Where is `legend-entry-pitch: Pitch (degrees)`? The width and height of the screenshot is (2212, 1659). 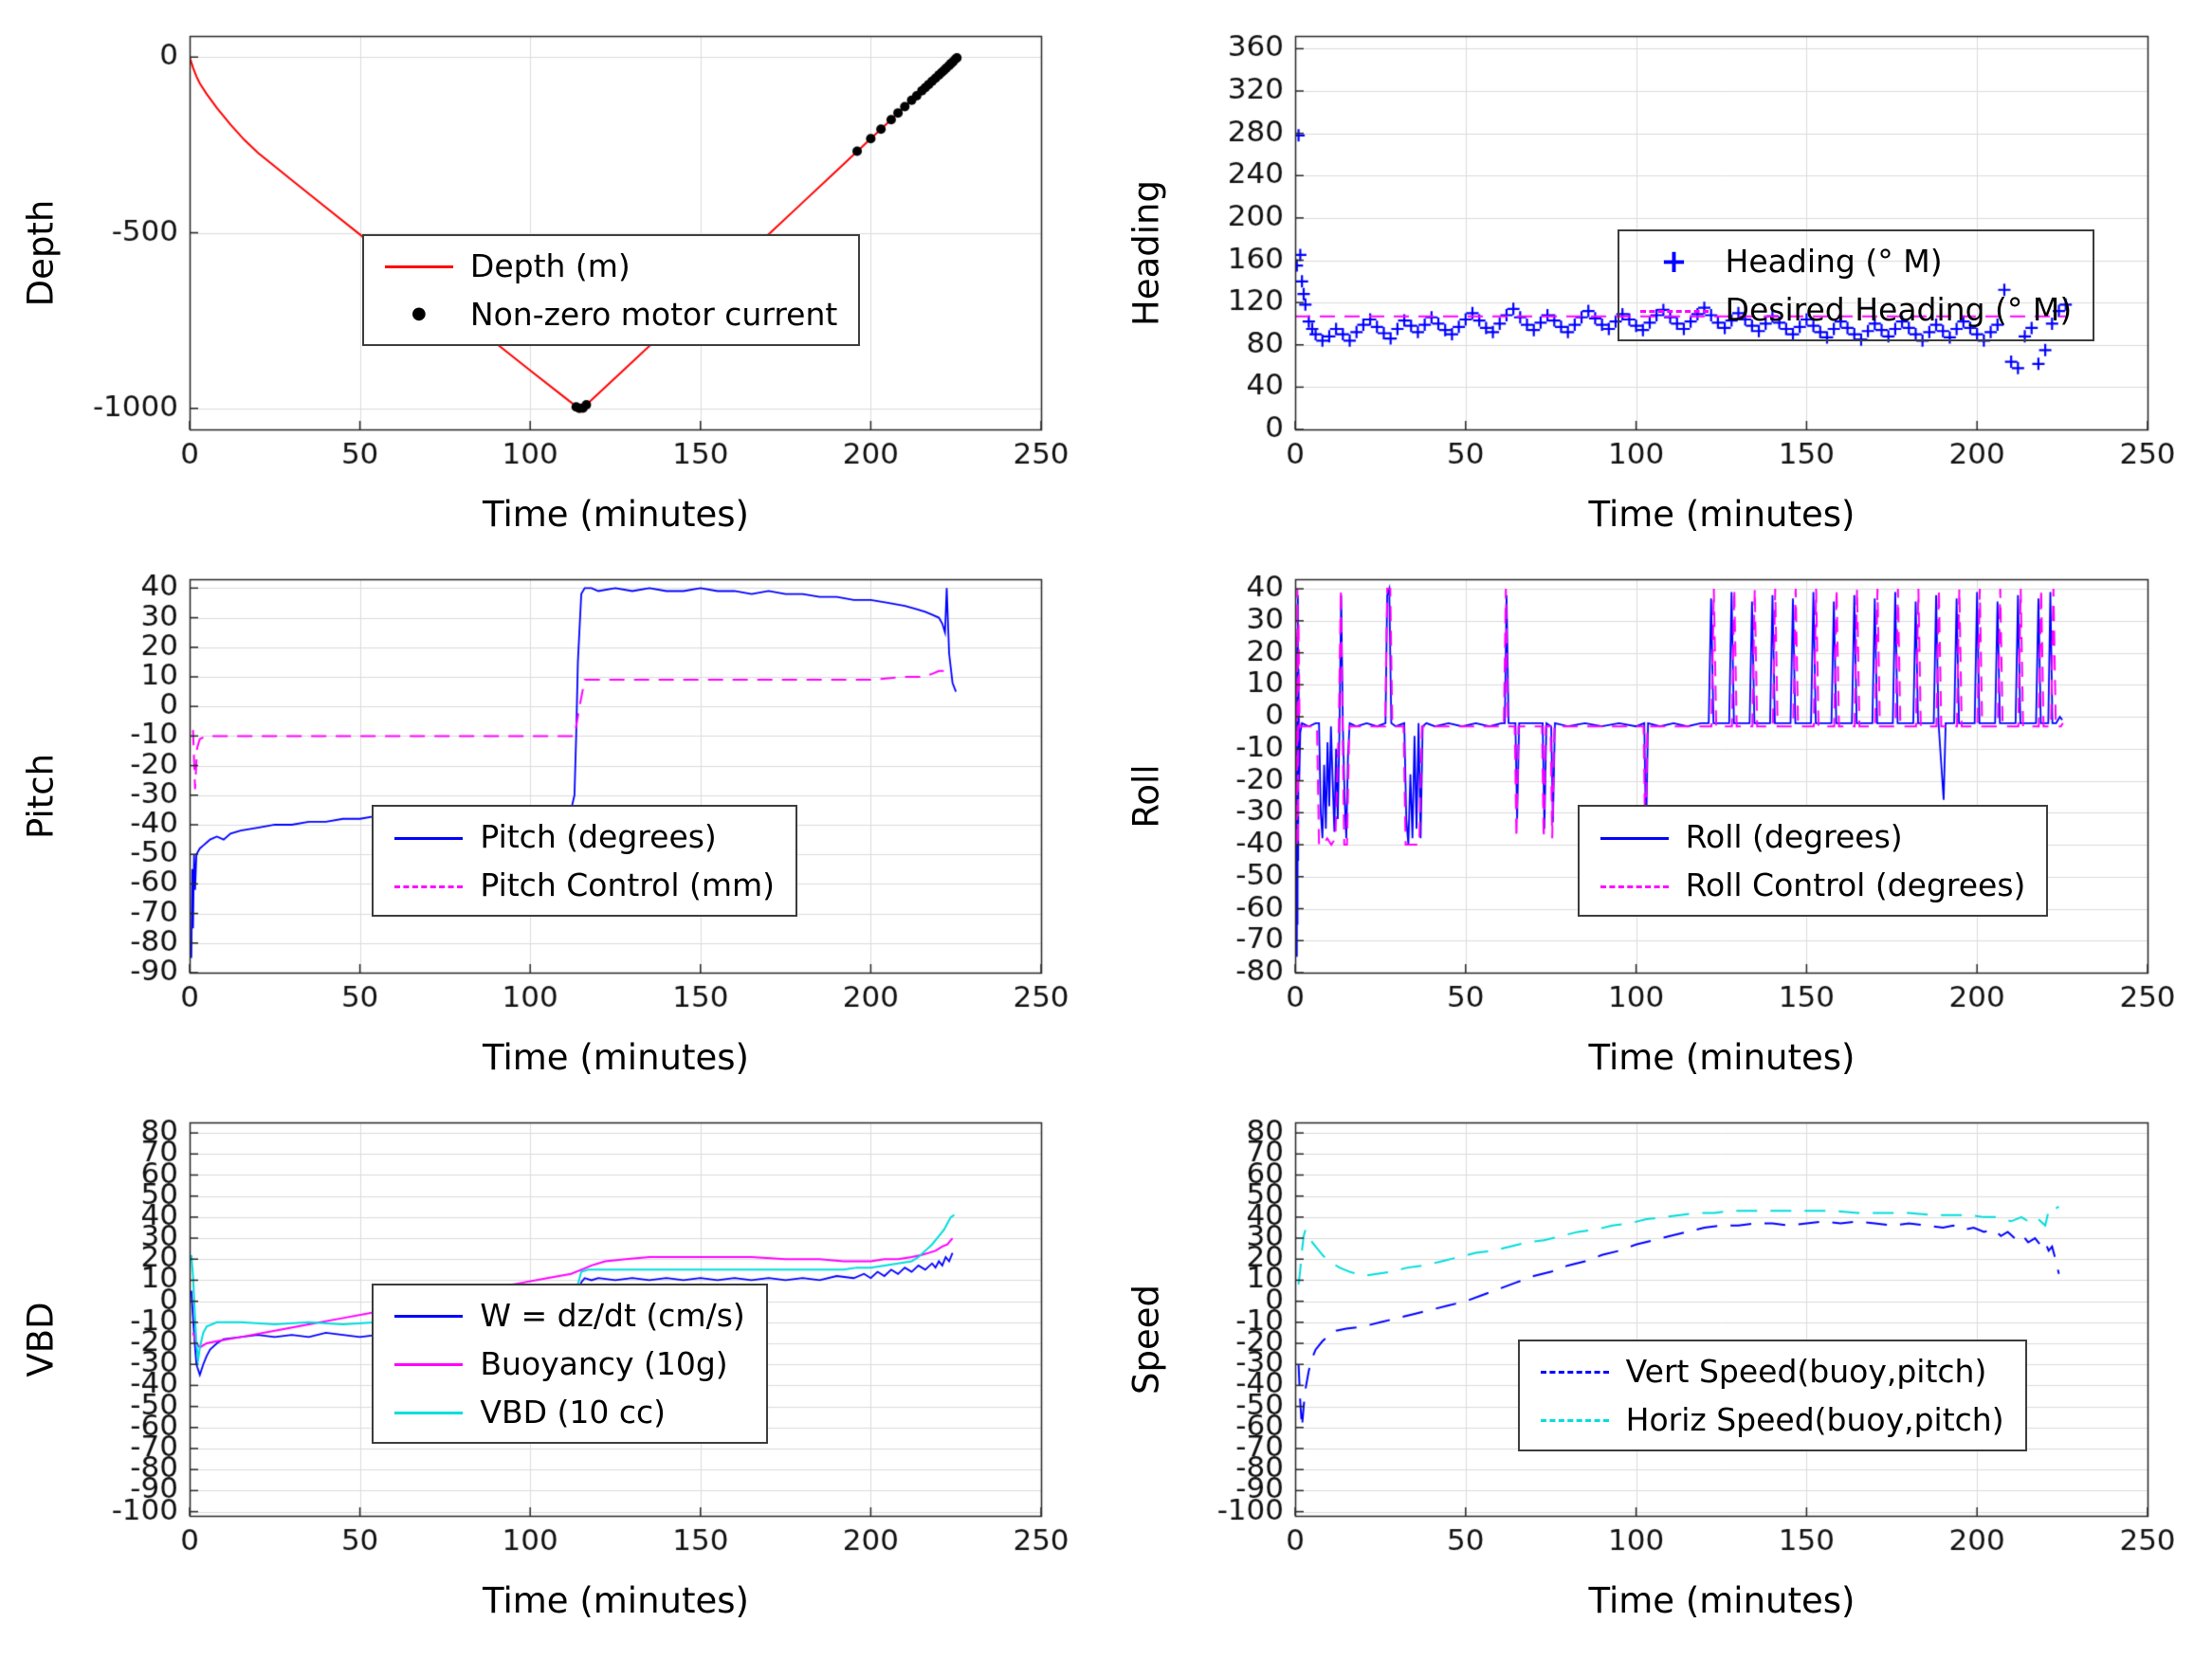 legend-entry-pitch: Pitch (degrees) is located at coordinates (584, 836).